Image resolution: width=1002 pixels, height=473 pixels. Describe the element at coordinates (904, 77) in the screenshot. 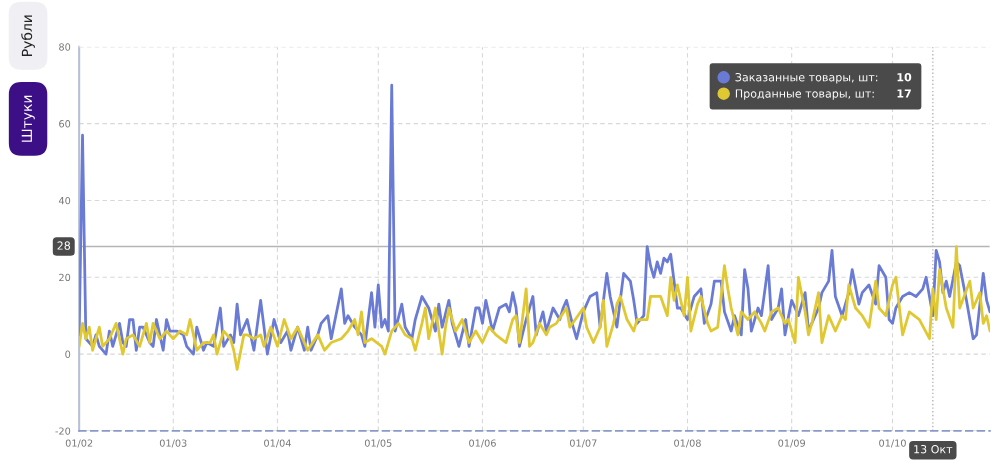

I see `annotation: 10` at that location.